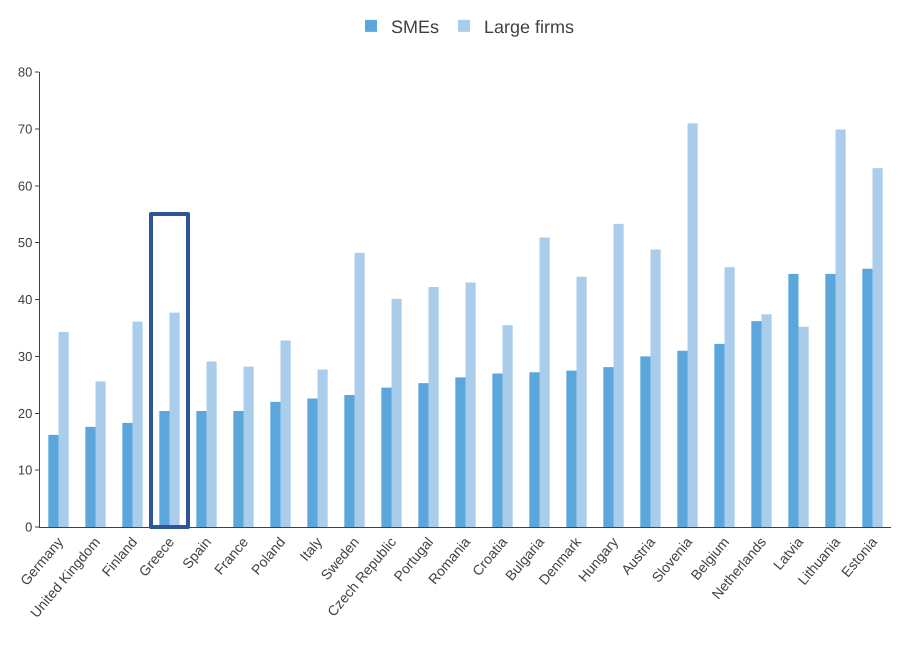  I want to click on y-tick-label: 80, so click(25, 72).